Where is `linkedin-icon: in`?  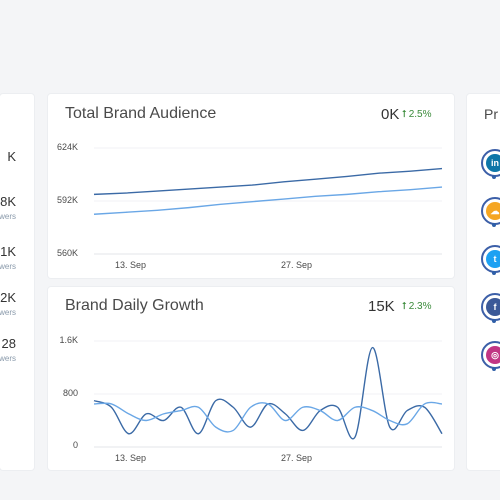 linkedin-icon: in is located at coordinates (493, 163).